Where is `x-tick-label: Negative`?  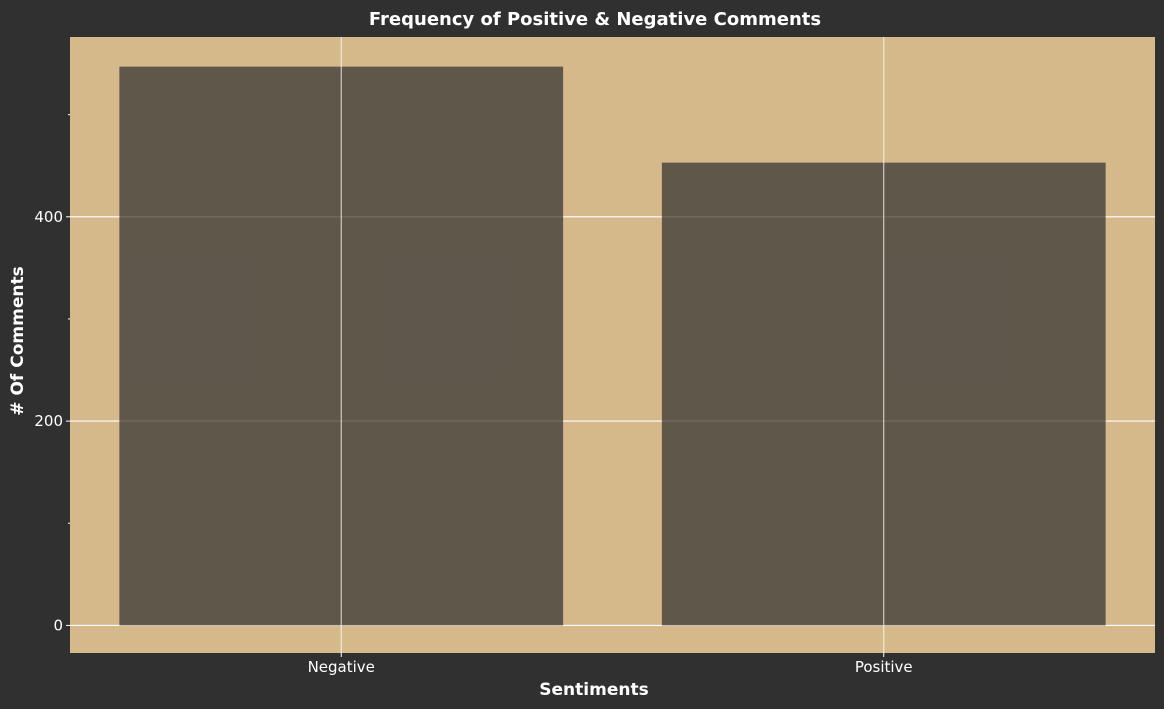 x-tick-label: Negative is located at coordinates (341, 667).